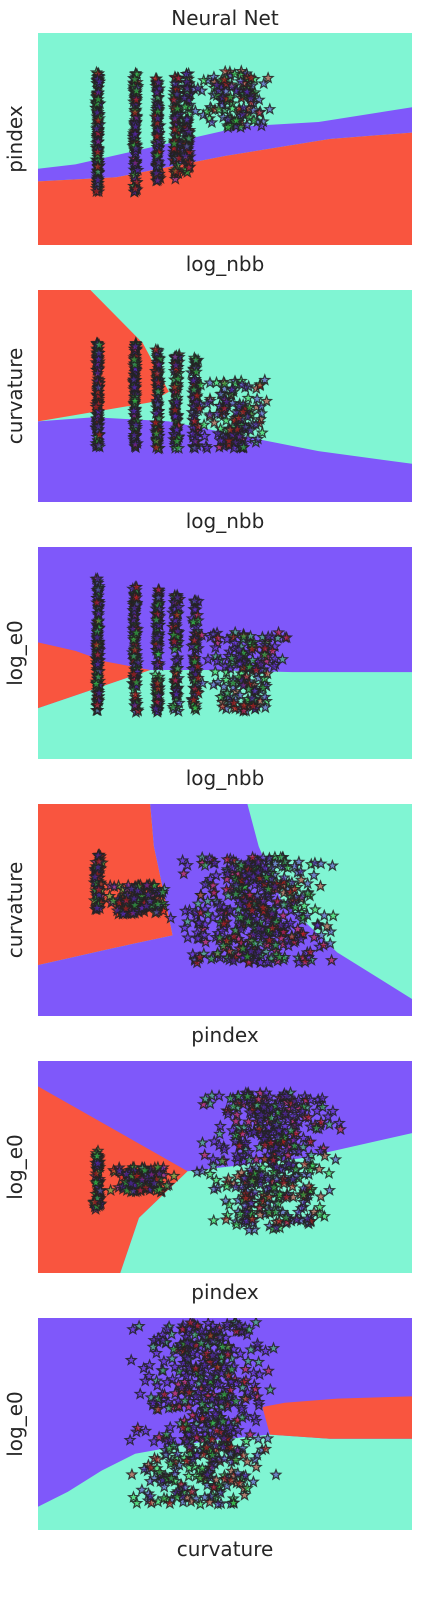 This screenshot has height=1609, width=434. What do you see at coordinates (203, 1414) in the screenshot?
I see `scatter-points` at bounding box center [203, 1414].